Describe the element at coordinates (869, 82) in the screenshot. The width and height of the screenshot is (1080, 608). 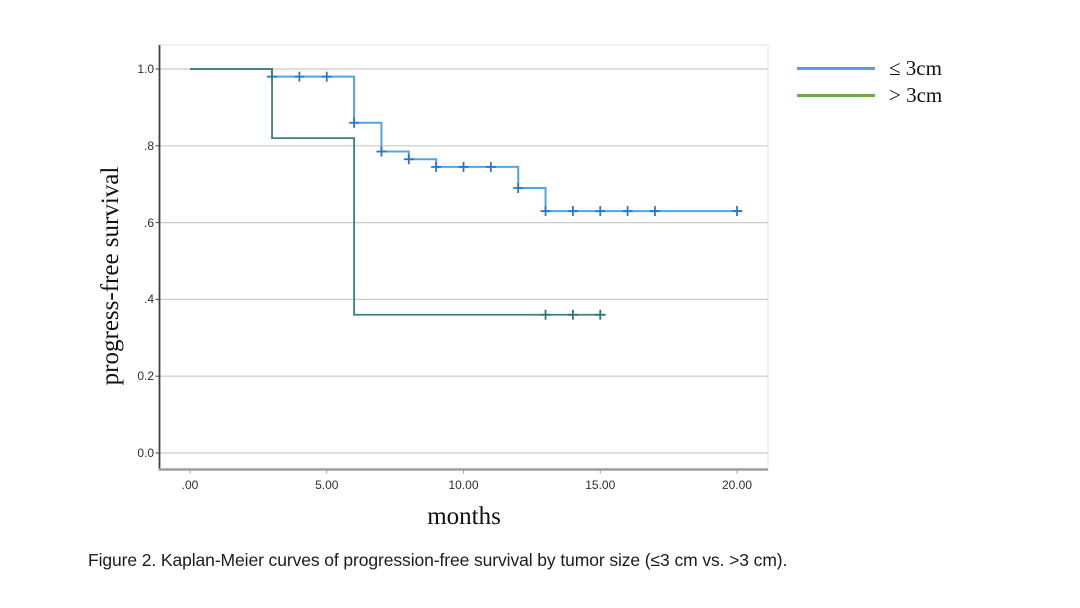
I see `legend: ≤ 3cm > 3cm` at that location.